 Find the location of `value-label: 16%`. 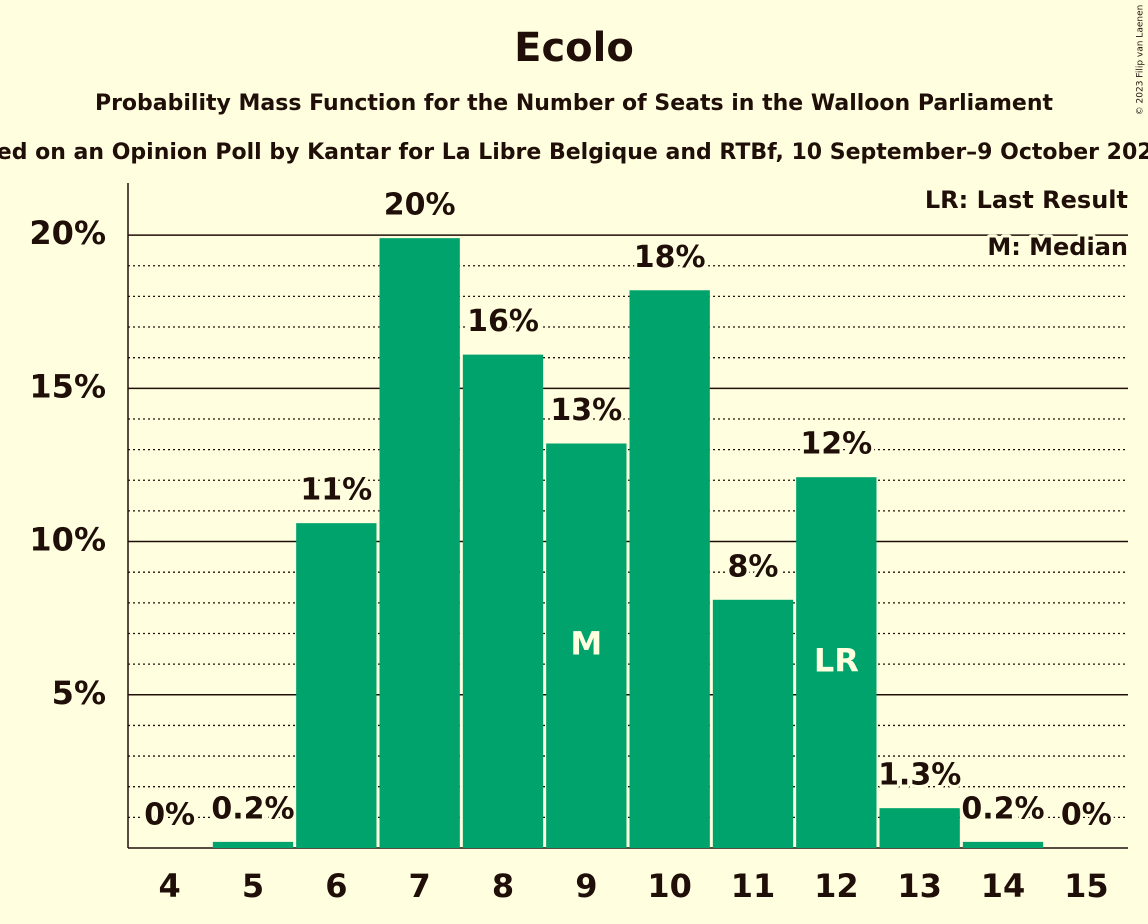

value-label: 16% is located at coordinates (503, 321).